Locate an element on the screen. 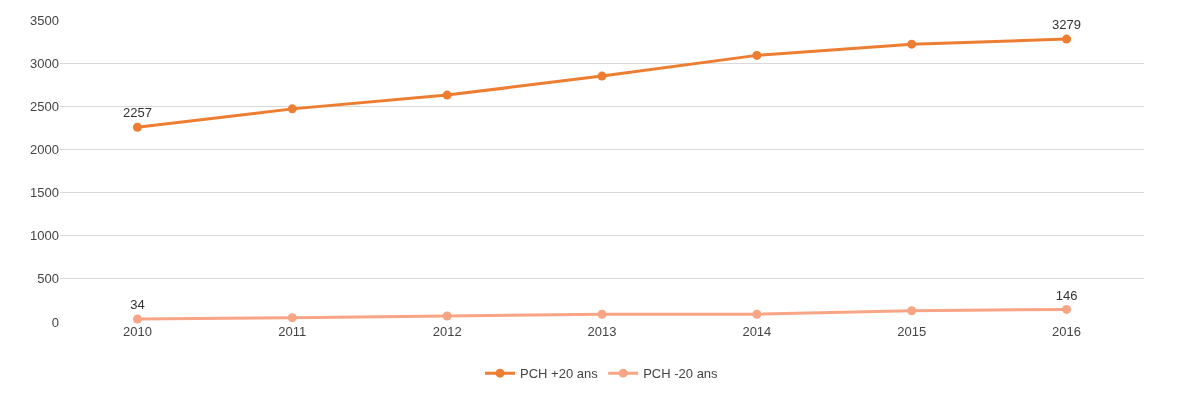 Image resolution: width=1184 pixels, height=400 pixels. legend-label: PCH -20 ans is located at coordinates (681, 374).